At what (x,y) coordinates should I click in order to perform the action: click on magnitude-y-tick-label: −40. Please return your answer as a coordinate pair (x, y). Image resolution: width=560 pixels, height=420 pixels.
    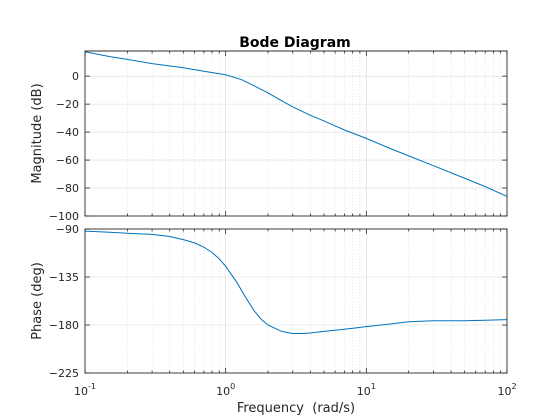
    Looking at the image, I should click on (67, 132).